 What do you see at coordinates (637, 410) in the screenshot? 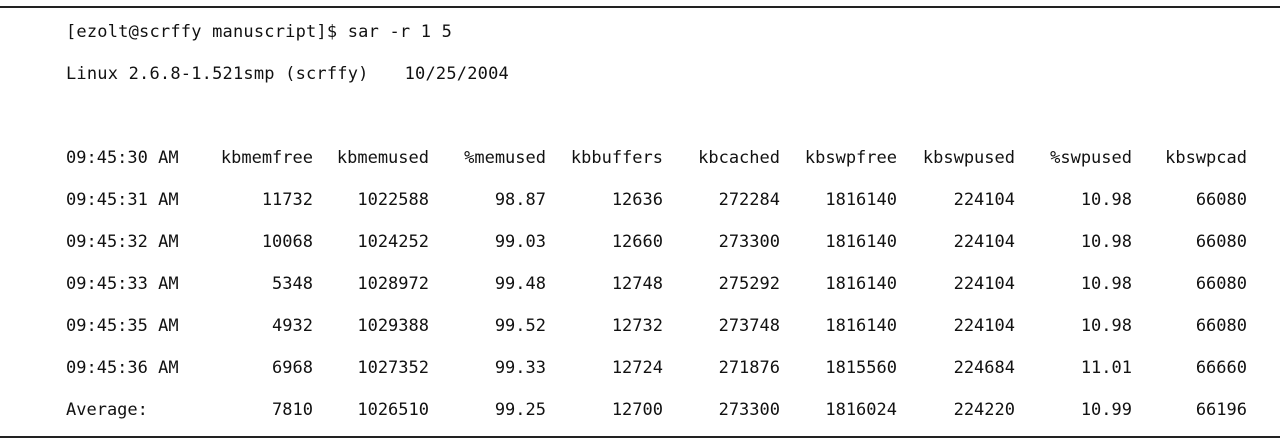
I see `cell-kbbuffers: 12700` at bounding box center [637, 410].